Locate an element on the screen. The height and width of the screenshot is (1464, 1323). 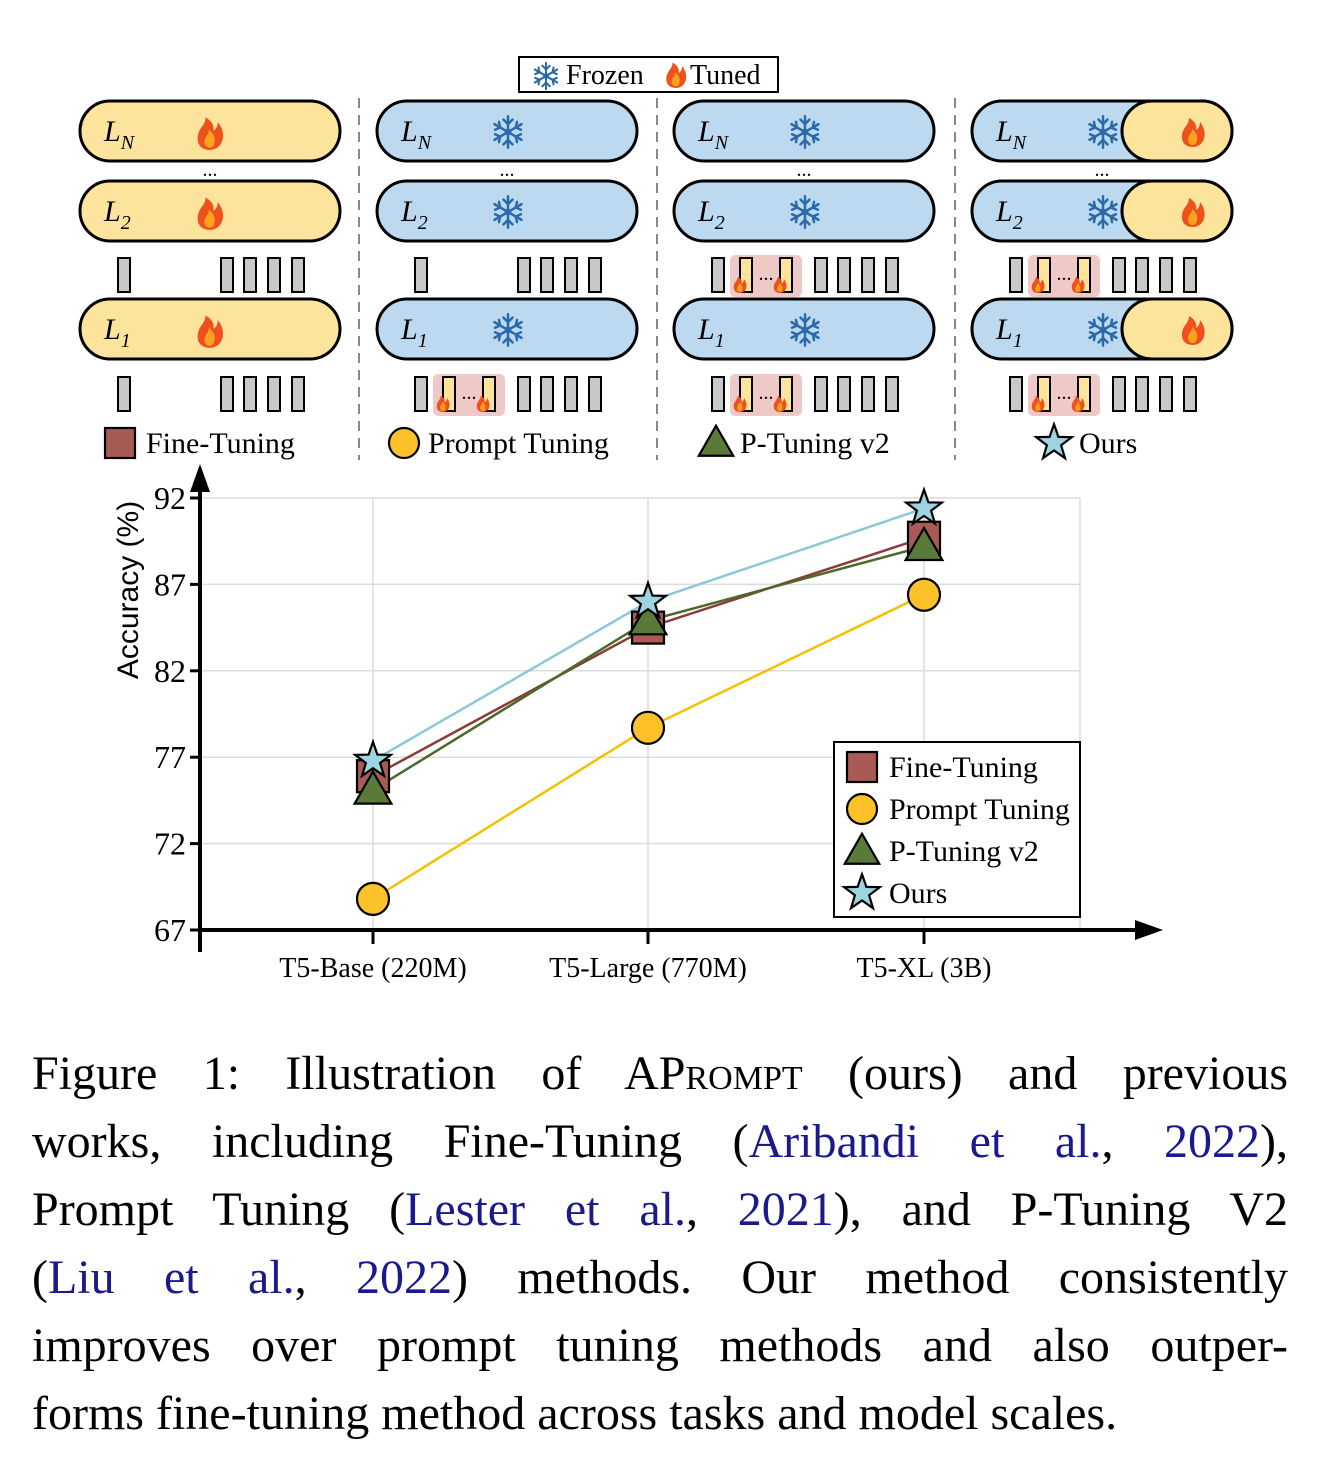
citation-lester-year: 2021 is located at coordinates (785, 1209).